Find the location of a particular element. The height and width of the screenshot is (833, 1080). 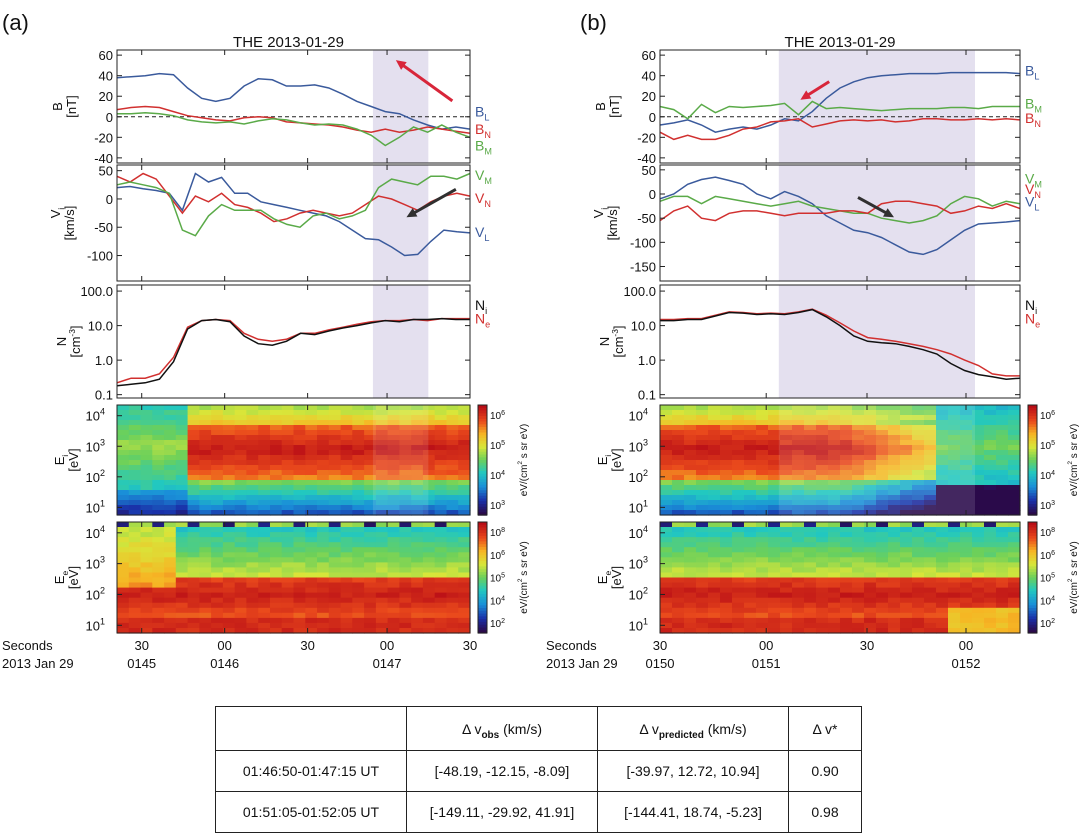

tick-exp: 4 is located at coordinates (102, 412).